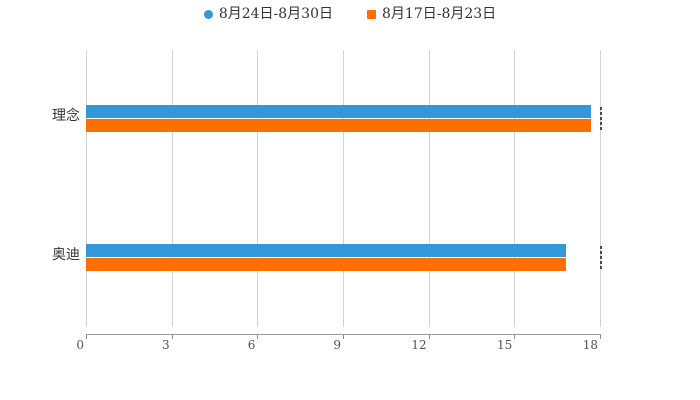 This screenshot has width=700, height=400. I want to click on gridline-x6, so click(258, 188).